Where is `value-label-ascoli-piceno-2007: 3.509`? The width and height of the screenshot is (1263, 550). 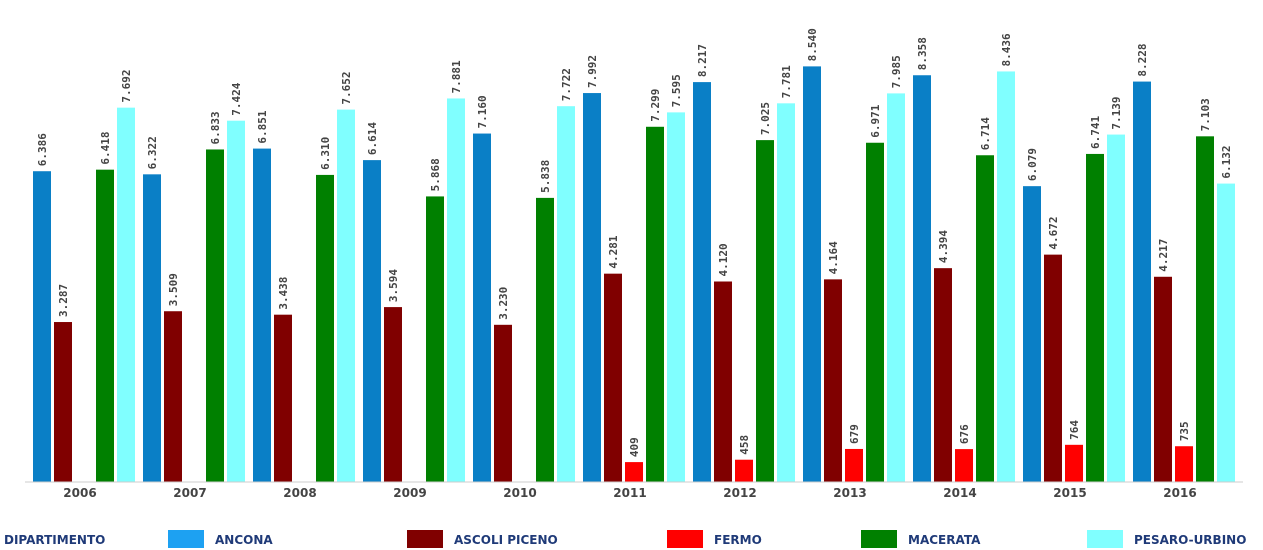 value-label-ascoli-piceno-2007: 3.509 is located at coordinates (173, 289).